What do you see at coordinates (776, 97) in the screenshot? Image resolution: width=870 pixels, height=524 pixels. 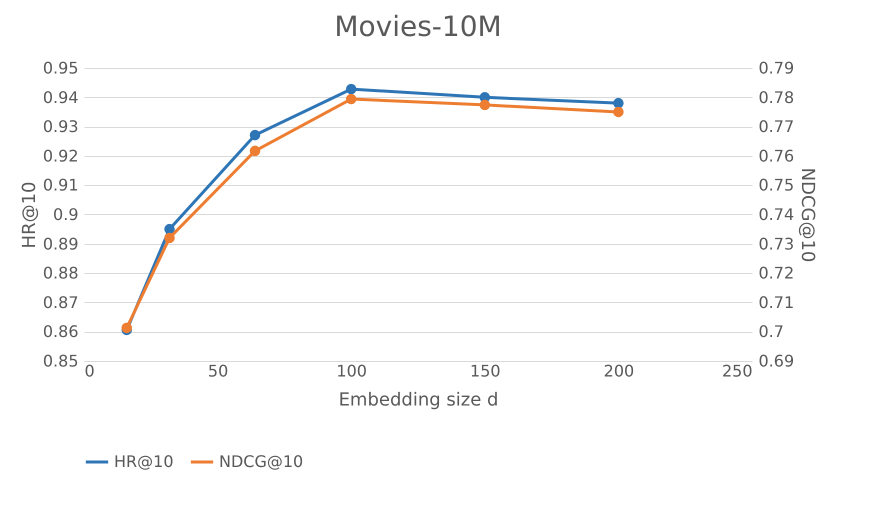 I see `y2-tick-label: 0.78` at bounding box center [776, 97].